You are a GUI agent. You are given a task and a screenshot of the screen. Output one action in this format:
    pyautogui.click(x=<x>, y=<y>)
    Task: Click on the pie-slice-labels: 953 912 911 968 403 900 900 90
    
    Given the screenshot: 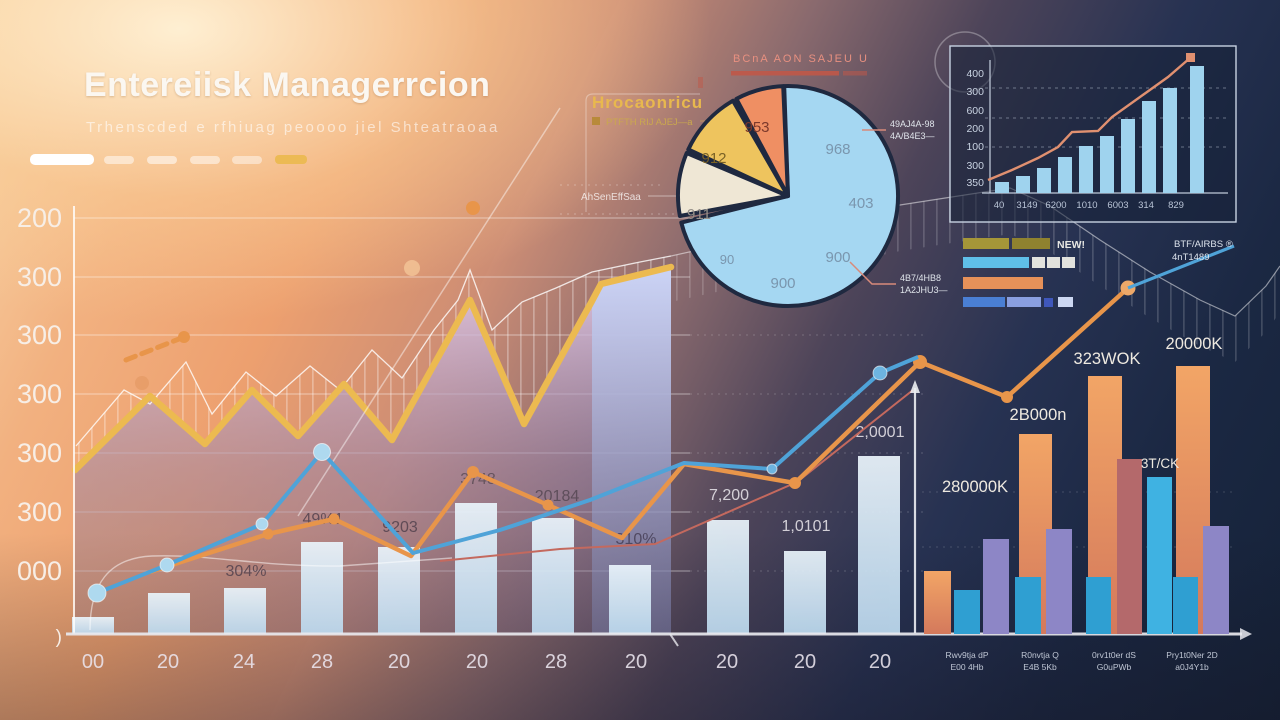 What is the action you would take?
    pyautogui.click(x=780, y=205)
    